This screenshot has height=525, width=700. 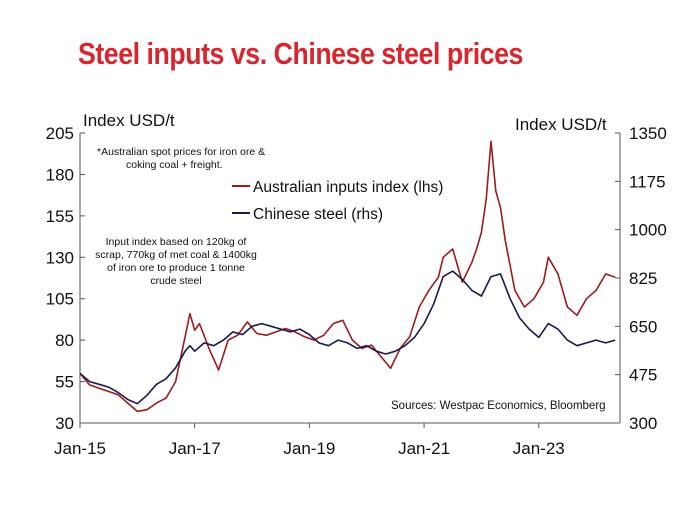 I want to click on legend-label-australian: Australian inputs index (lhs), so click(x=348, y=187).